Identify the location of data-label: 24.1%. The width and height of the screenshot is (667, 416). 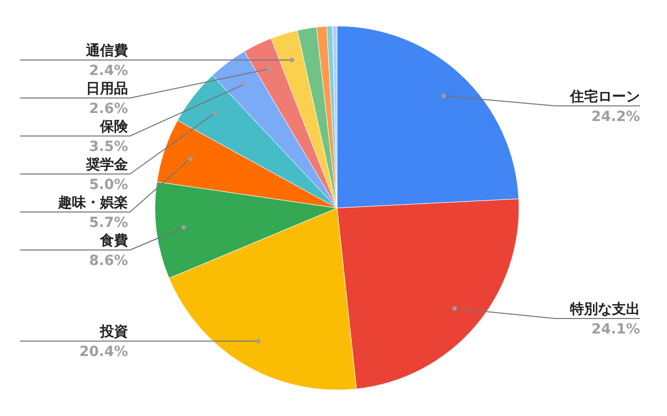
(615, 329).